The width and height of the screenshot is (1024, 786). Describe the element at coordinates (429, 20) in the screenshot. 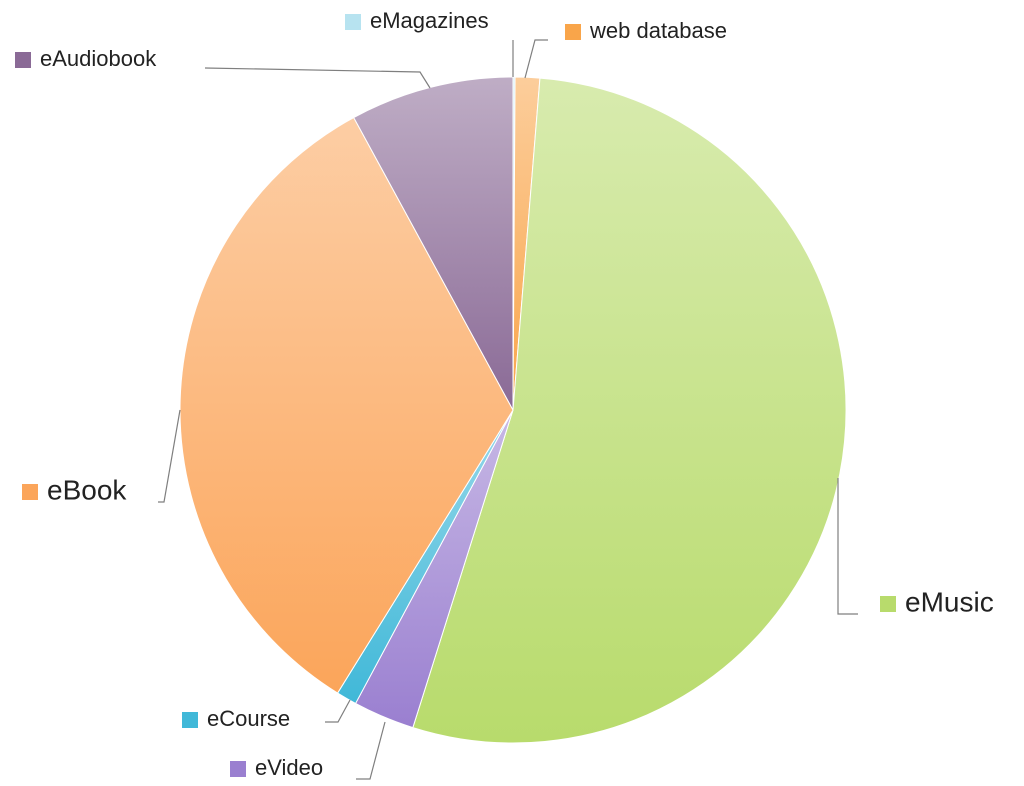

I see `slice-label: eMagazines` at that location.